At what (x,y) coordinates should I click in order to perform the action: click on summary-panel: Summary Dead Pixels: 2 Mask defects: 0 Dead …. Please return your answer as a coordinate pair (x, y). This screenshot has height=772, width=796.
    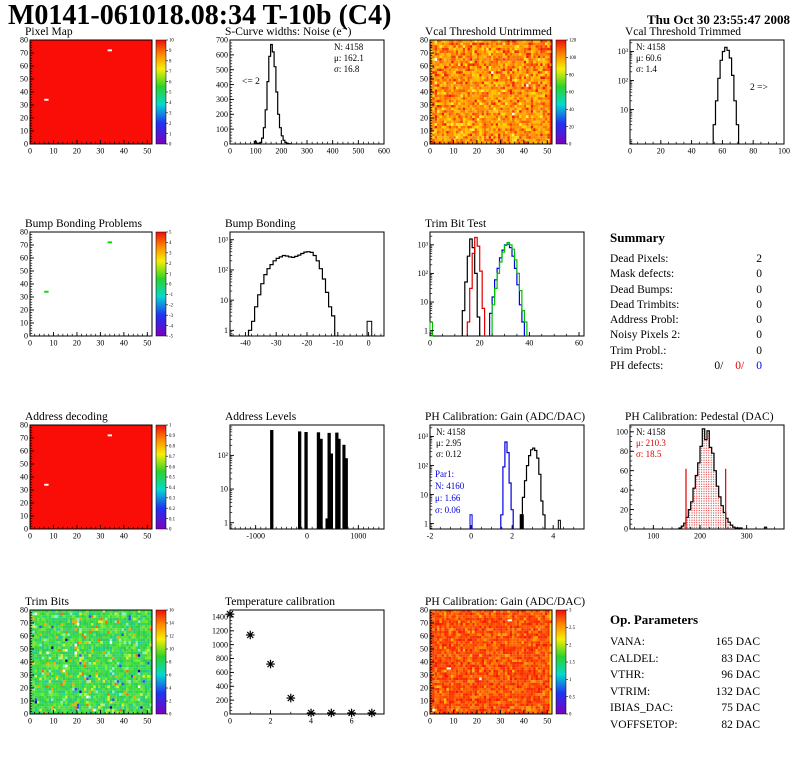
    Looking at the image, I should click on (695, 302).